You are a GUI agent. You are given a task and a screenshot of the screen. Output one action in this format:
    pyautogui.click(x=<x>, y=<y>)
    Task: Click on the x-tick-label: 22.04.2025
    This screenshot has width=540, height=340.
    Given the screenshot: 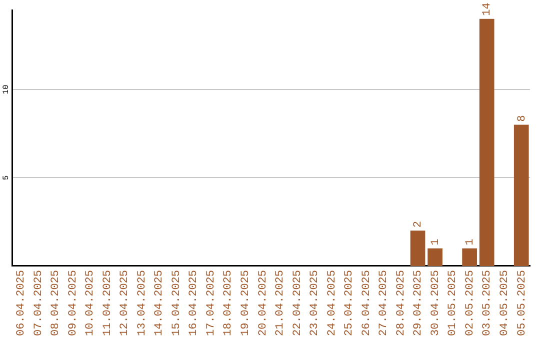 What is the action you would take?
    pyautogui.click(x=298, y=303)
    